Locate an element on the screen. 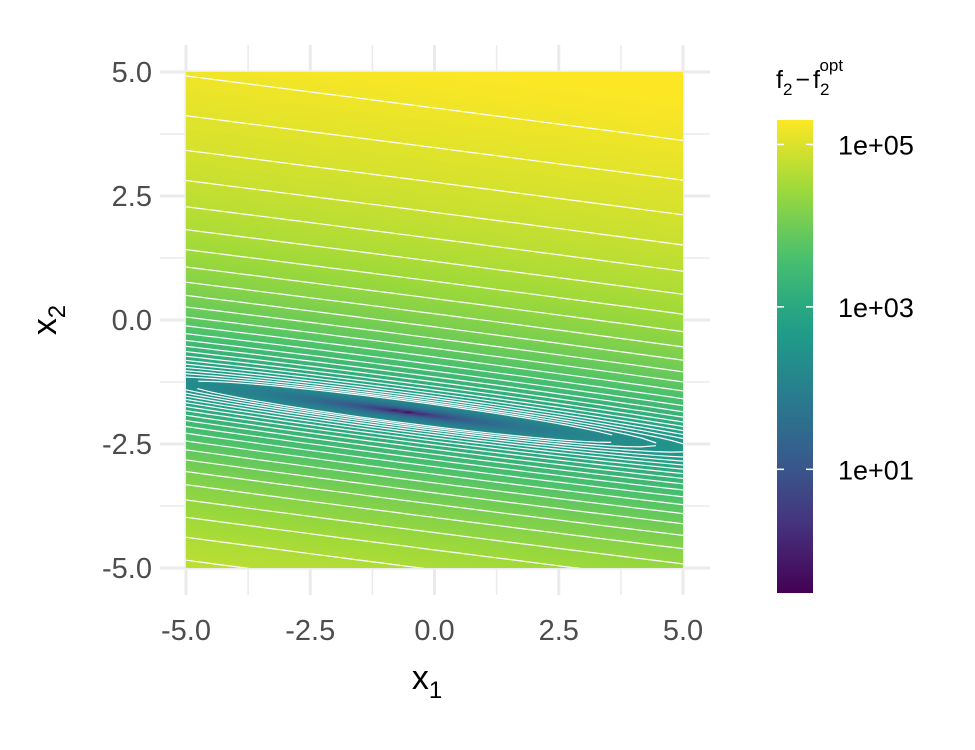 The image size is (975, 750). legend-title: f2− f2opt is located at coordinates (809, 77).